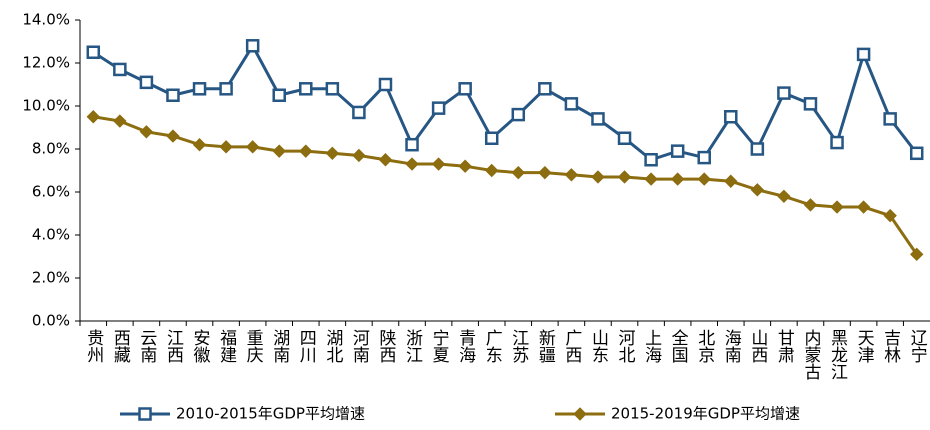 This screenshot has height=430, width=930. I want to click on y-tick-label: 2.0%, so click(51, 278).